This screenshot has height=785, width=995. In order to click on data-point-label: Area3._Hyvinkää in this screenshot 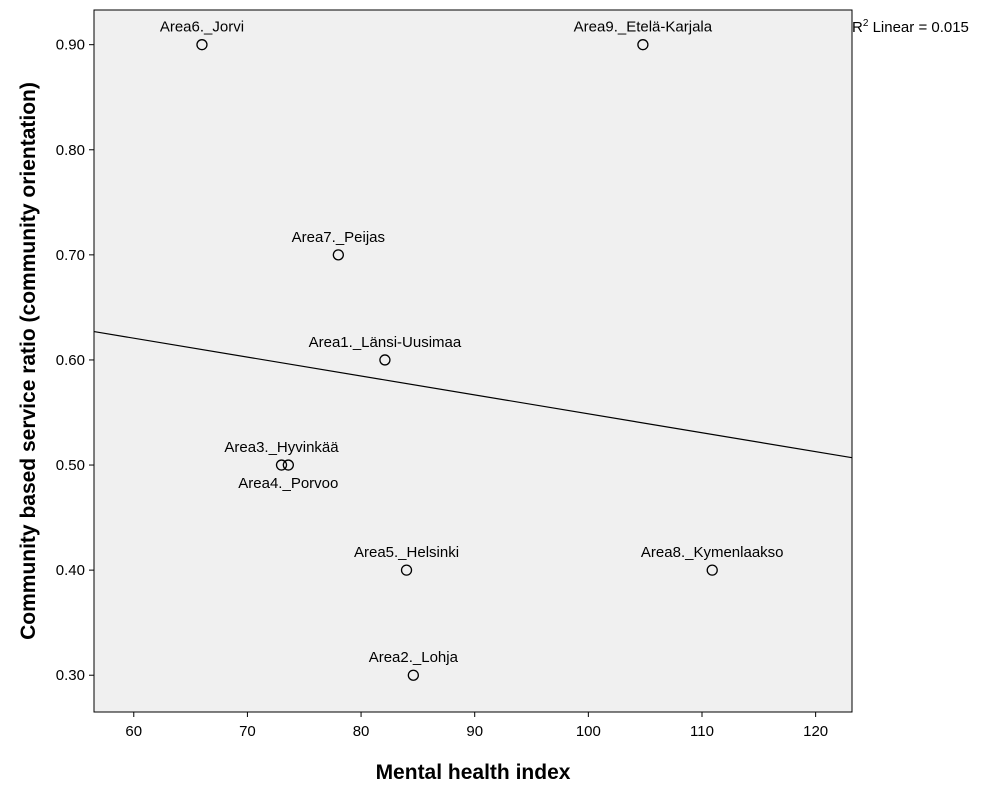, I will do `click(281, 447)`.